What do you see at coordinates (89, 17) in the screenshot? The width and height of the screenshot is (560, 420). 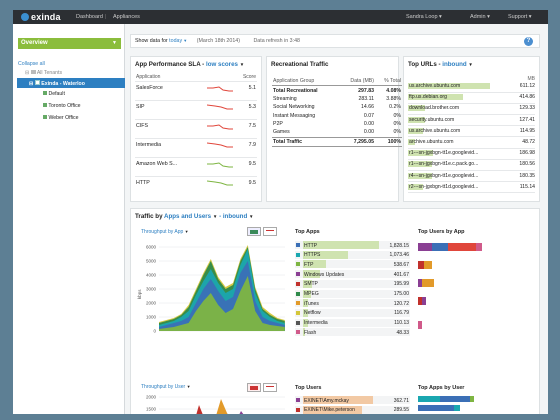 I see `nav-dashboard: Dashboard` at bounding box center [89, 17].